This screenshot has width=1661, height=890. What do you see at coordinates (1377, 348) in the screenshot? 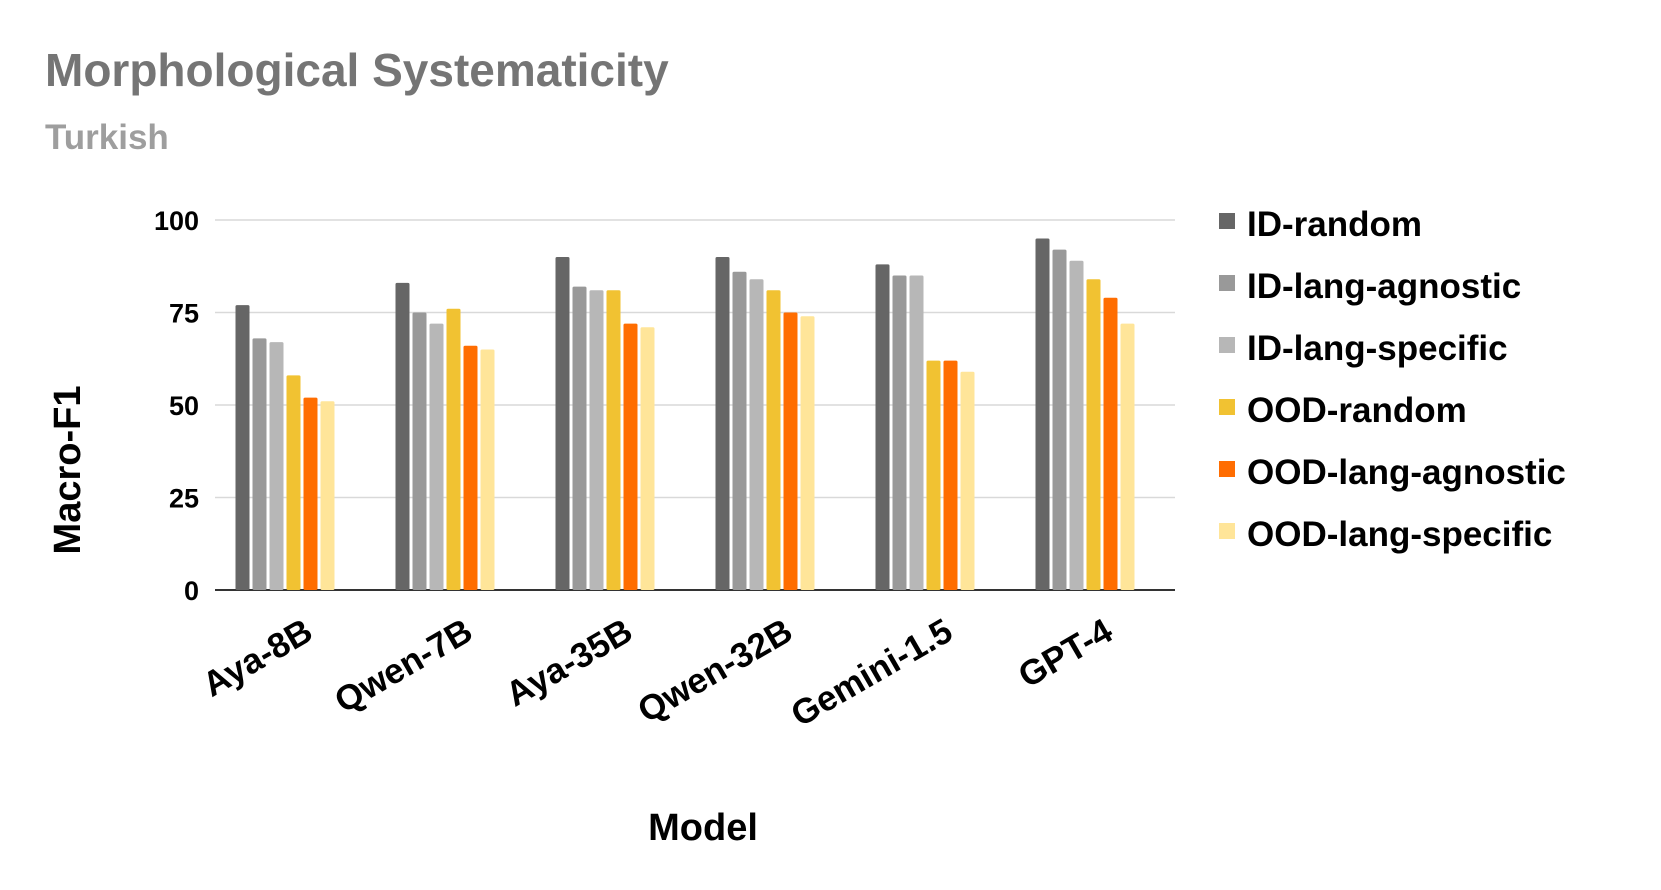
I see `legend-label: ID-lang-specific` at bounding box center [1377, 348].